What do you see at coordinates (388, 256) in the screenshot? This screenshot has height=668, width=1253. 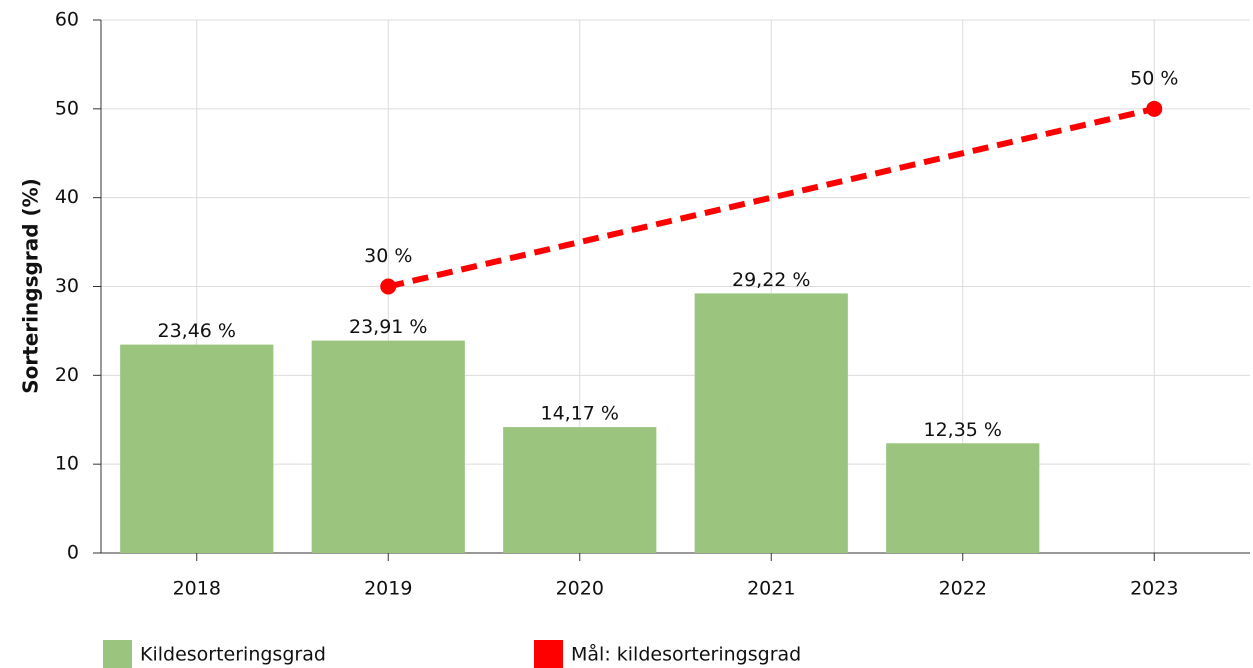 I see `data-label: 30 %` at bounding box center [388, 256].